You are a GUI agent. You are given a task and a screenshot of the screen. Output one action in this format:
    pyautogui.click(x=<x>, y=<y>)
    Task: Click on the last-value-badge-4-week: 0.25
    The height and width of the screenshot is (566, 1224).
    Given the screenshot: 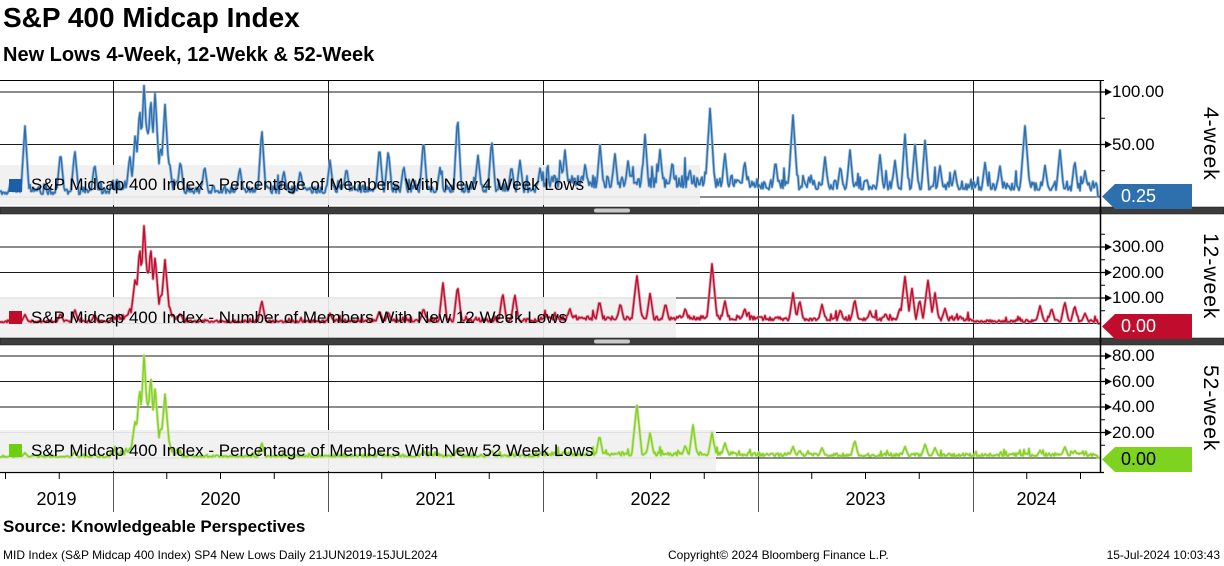 What is the action you would take?
    pyautogui.click(x=1147, y=196)
    